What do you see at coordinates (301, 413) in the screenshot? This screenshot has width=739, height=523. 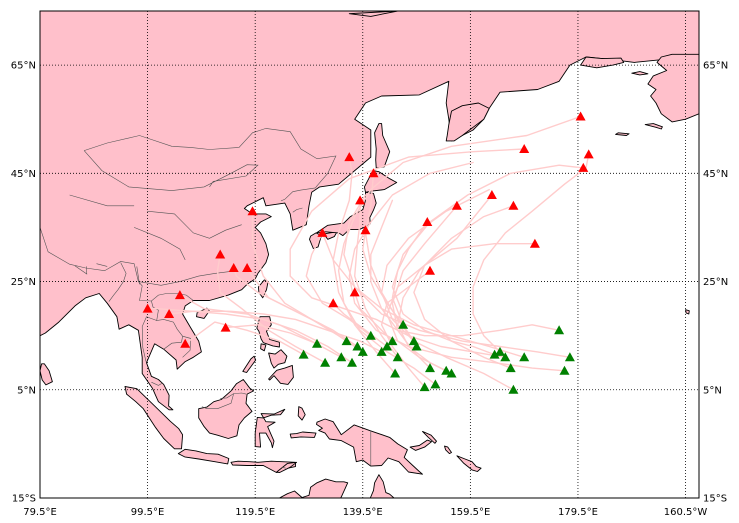 I see `land-halmahera` at bounding box center [301, 413].